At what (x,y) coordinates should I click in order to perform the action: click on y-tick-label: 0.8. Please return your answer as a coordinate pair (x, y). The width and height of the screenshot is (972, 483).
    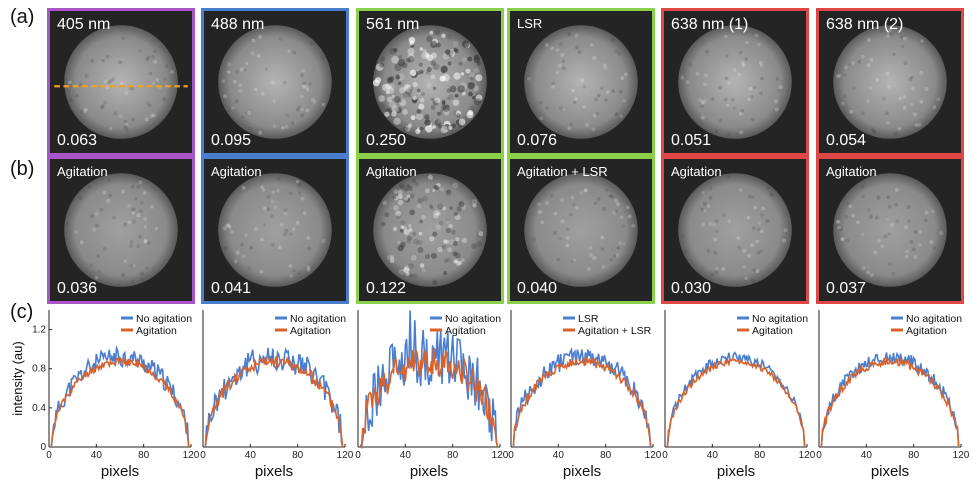
    Looking at the image, I should click on (39, 369).